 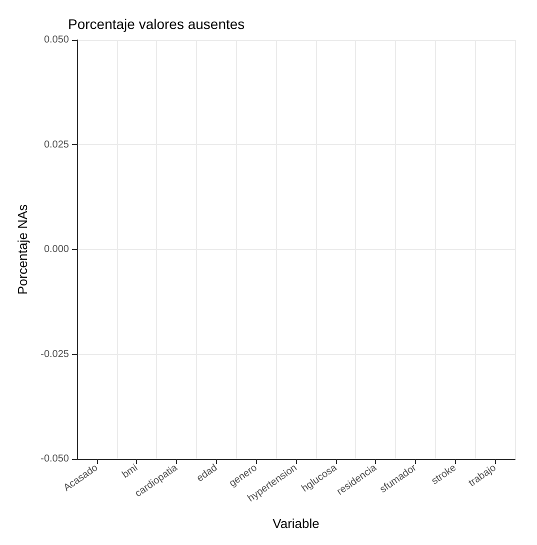 What do you see at coordinates (57, 144) in the screenshot?
I see `y-tick-label: 0.025` at bounding box center [57, 144].